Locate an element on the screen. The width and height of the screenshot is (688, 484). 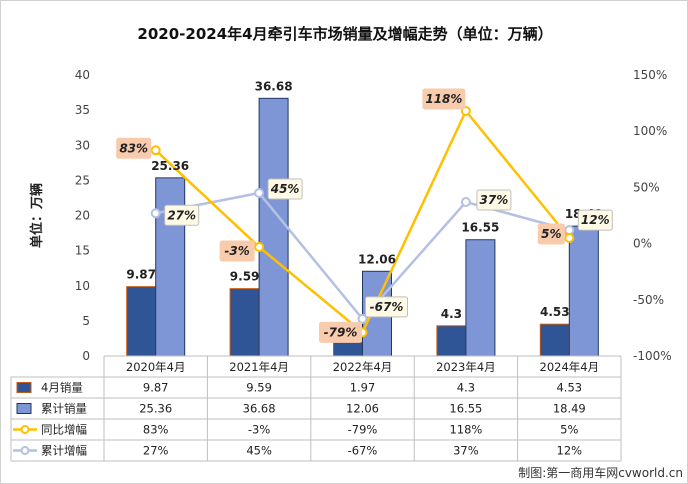
y-tick-label: 0 is located at coordinates (86, 356).